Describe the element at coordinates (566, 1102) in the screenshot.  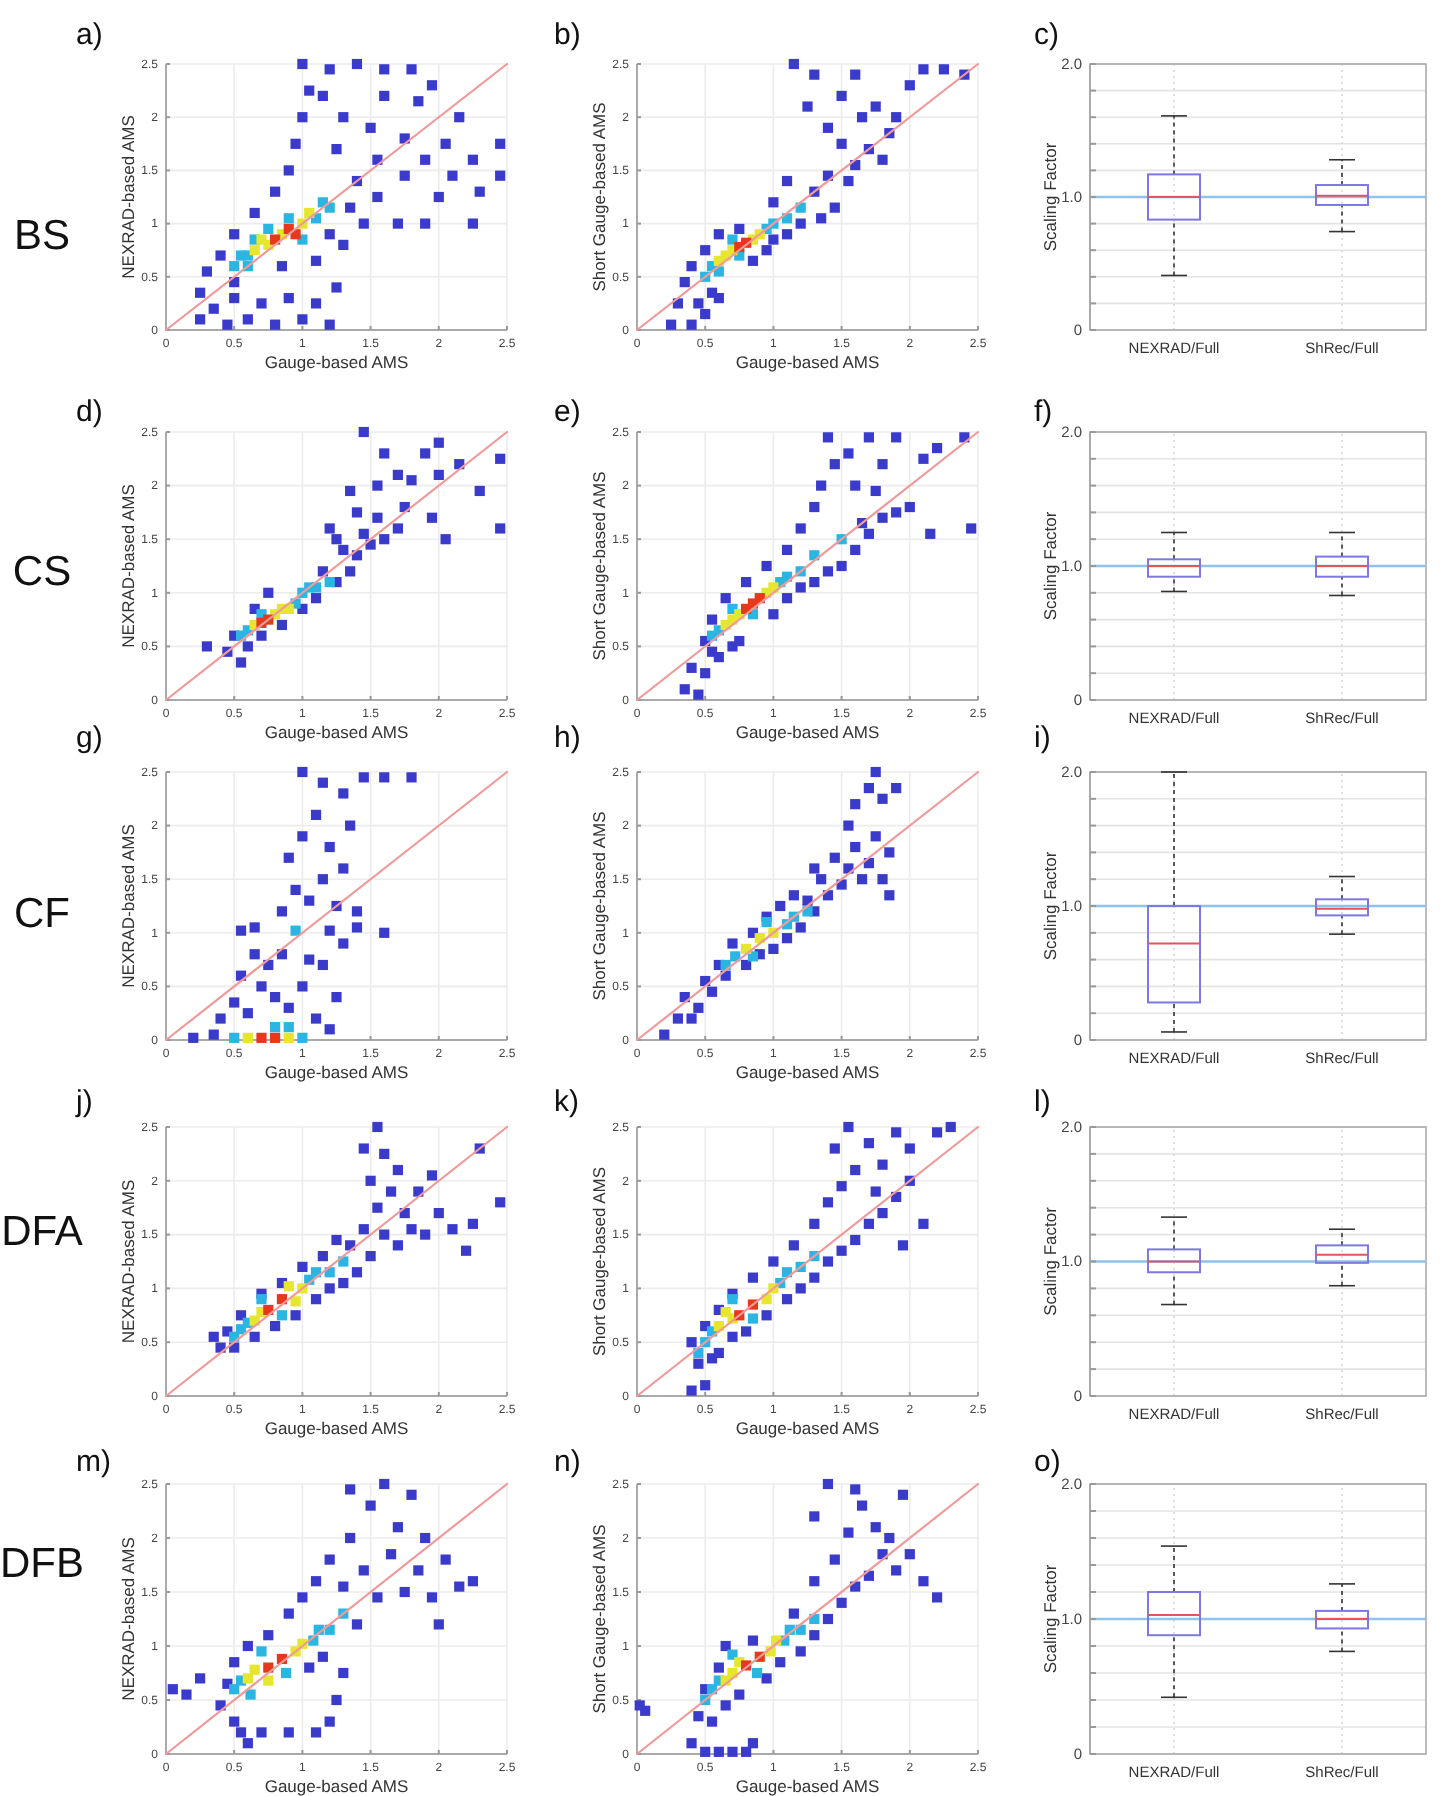
I see `chart-title: k)` at that location.